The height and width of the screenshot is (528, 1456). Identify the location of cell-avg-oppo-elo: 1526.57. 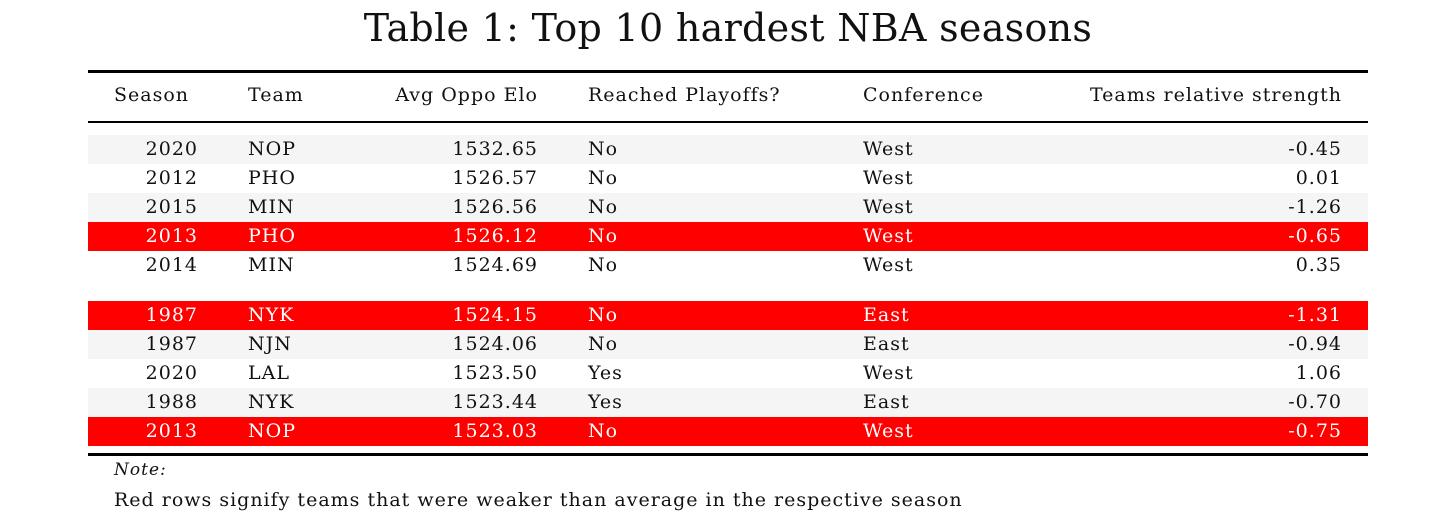
(495, 178).